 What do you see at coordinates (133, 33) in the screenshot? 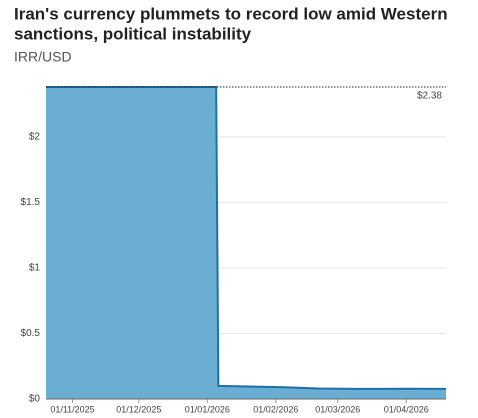
I see `chart-title: sanctions, political instability` at bounding box center [133, 33].